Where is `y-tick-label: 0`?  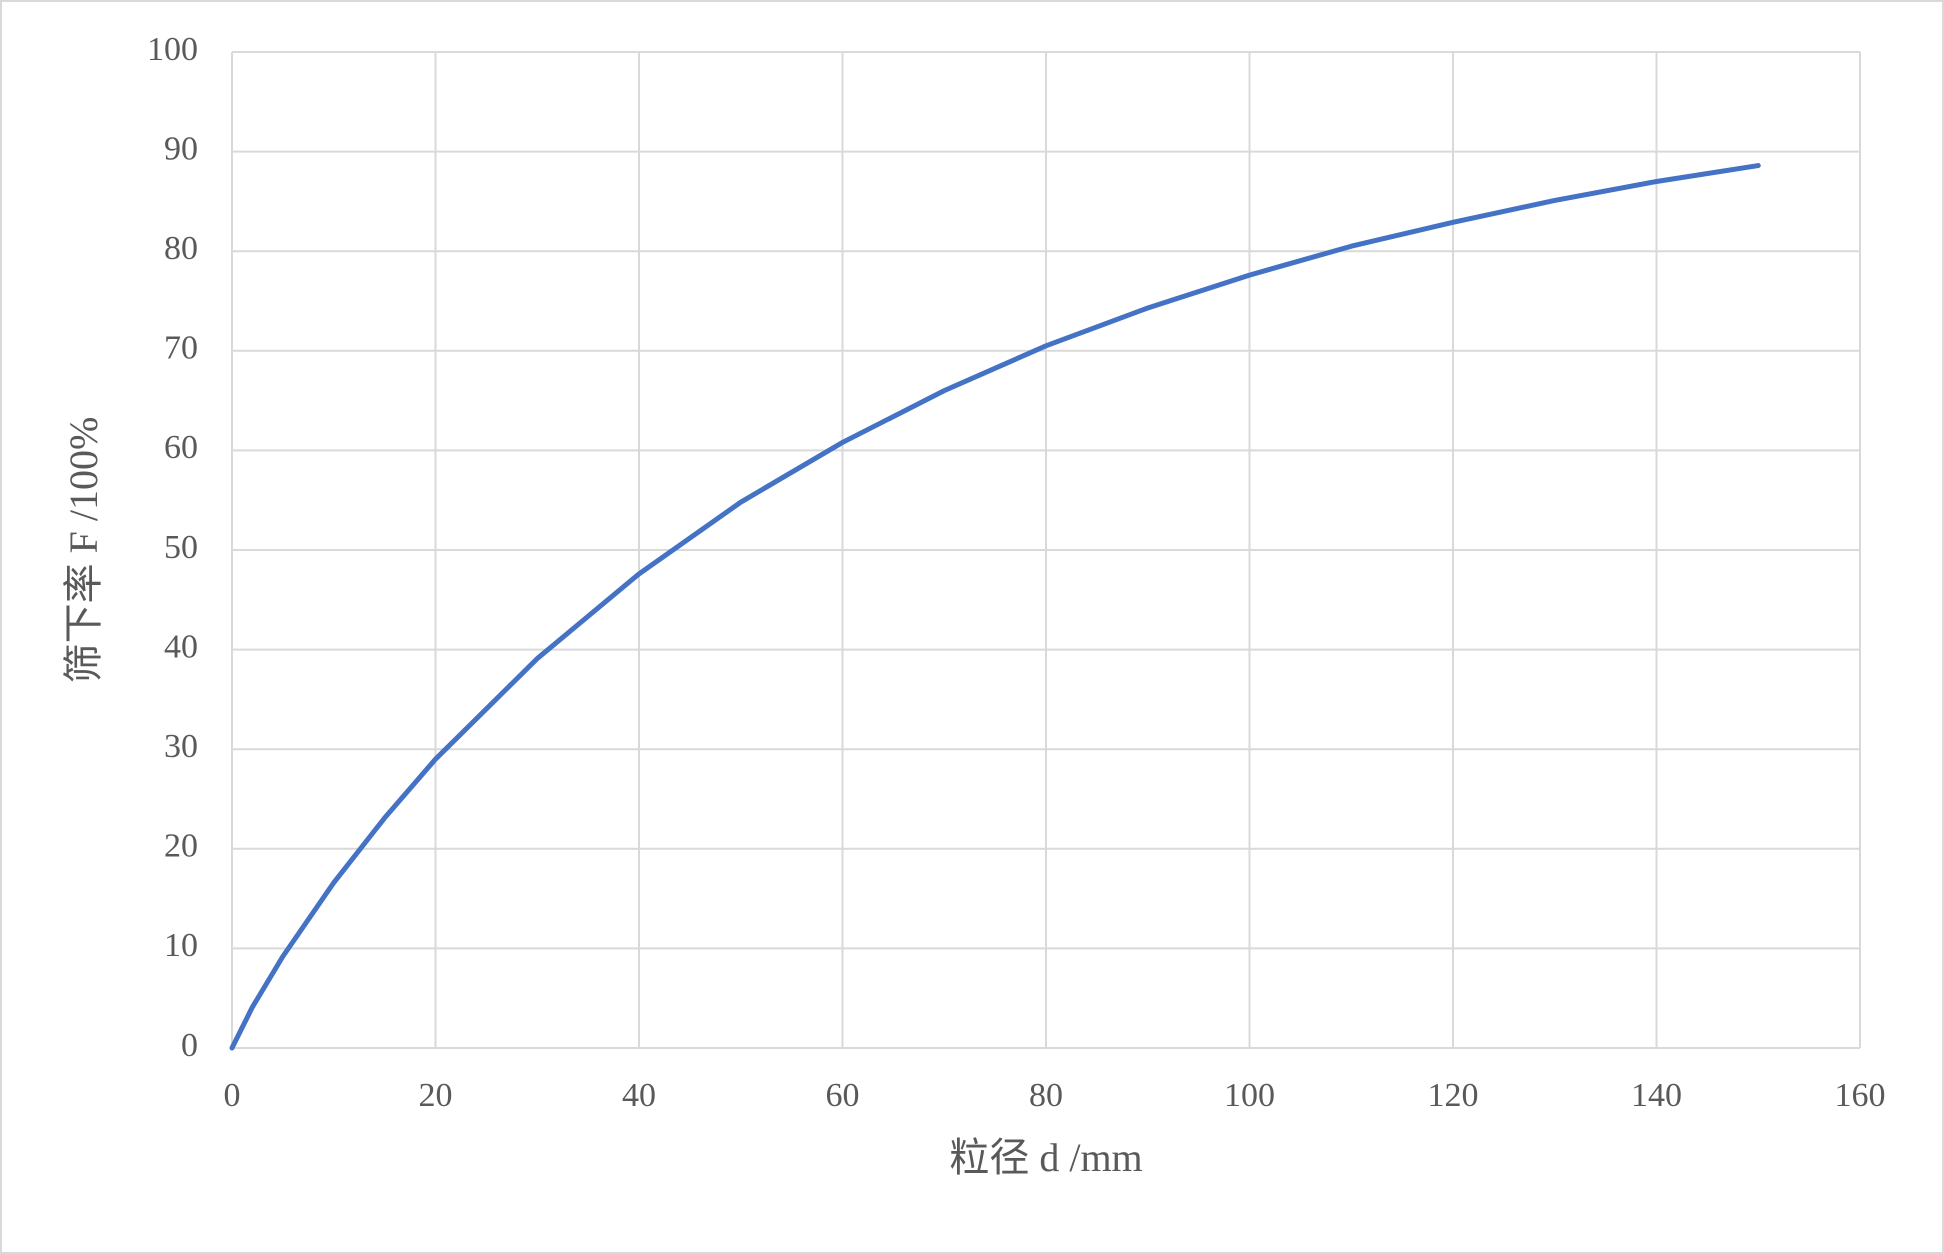
y-tick-label: 0 is located at coordinates (189, 1045).